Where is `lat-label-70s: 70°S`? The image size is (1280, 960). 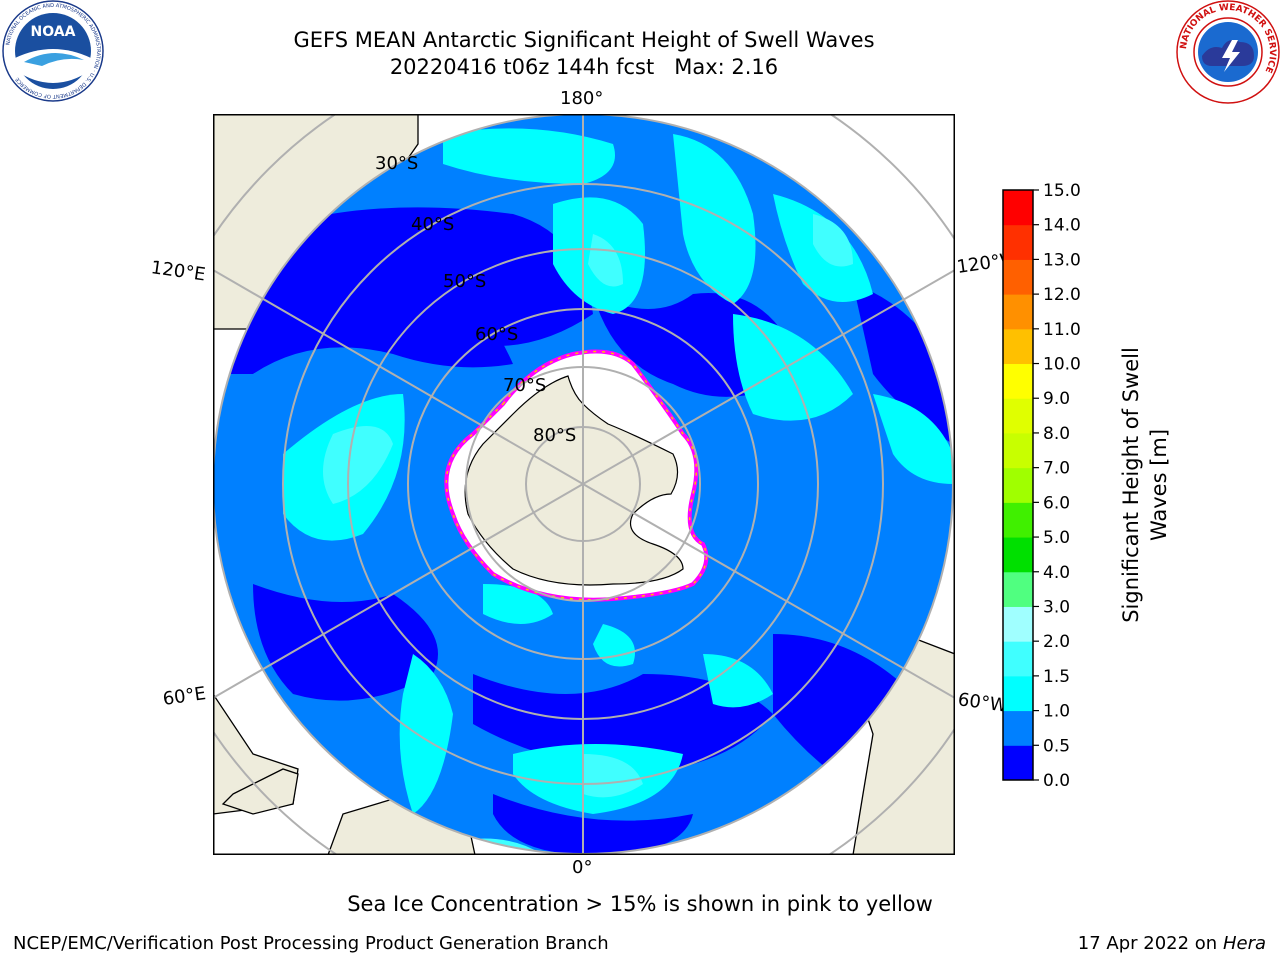
lat-label-70s: 70°S is located at coordinates (524, 385).